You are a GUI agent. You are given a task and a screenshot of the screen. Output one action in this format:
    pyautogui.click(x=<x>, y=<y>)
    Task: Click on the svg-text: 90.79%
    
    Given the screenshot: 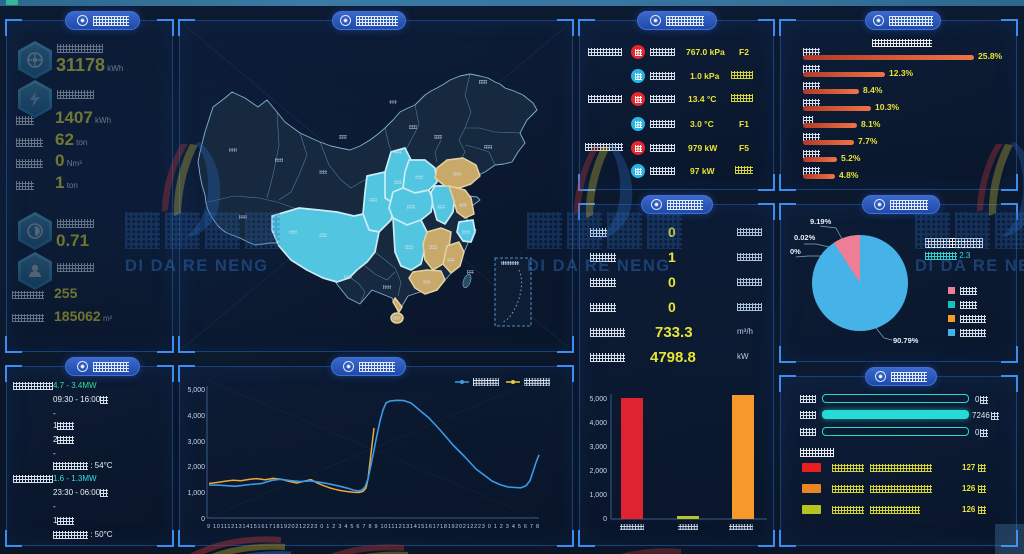 What is the action you would take?
    pyautogui.click(x=906, y=340)
    